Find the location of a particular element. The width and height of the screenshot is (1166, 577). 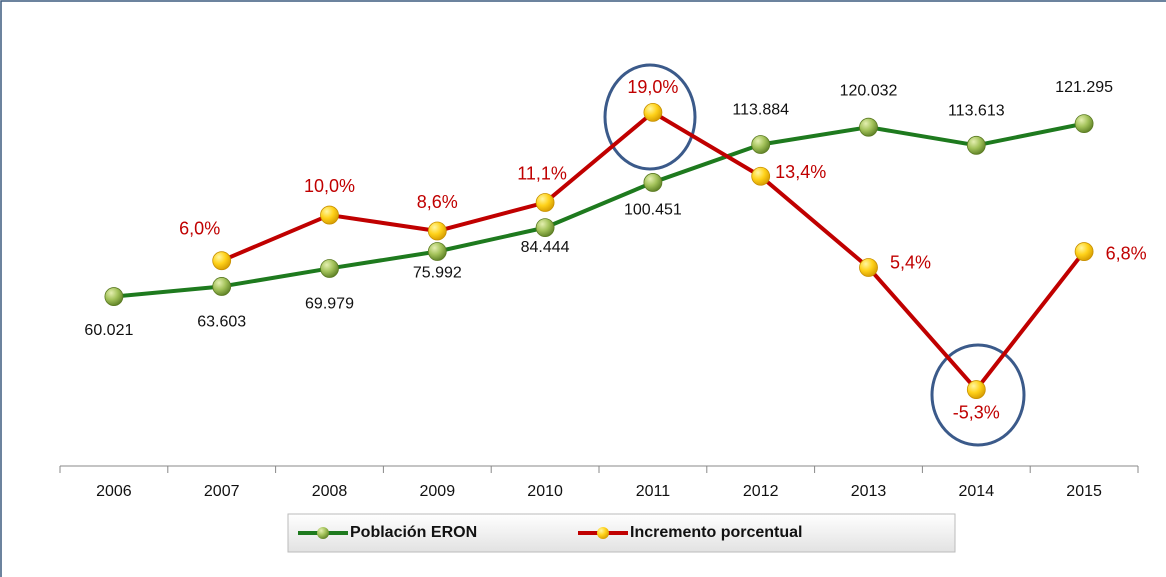

x-tick-label: 2013 is located at coordinates (869, 491).